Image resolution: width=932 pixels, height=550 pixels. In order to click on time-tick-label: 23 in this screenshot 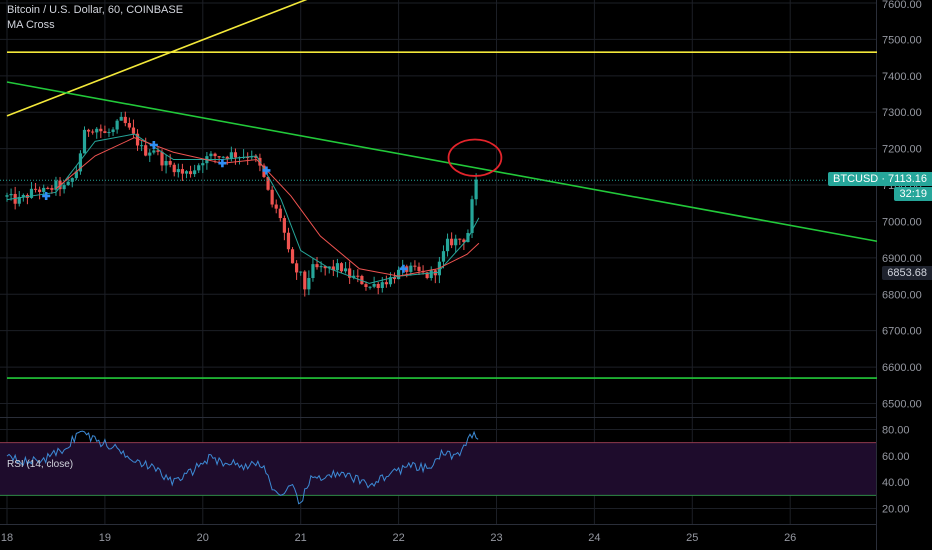, I will do `click(496, 538)`.